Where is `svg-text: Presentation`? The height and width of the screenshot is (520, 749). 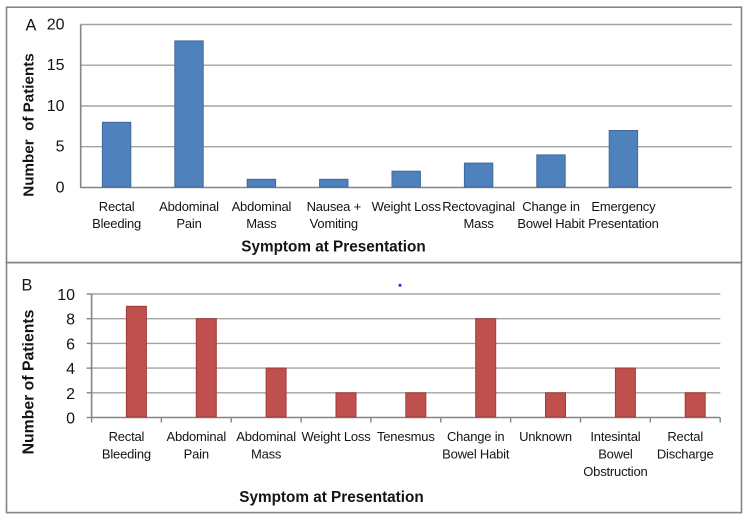
svg-text: Presentation is located at coordinates (623, 223).